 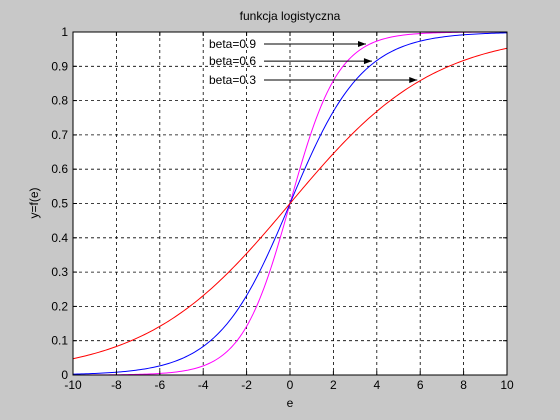 What do you see at coordinates (59, 169) in the screenshot?
I see `y-tick-label: 0.6` at bounding box center [59, 169].